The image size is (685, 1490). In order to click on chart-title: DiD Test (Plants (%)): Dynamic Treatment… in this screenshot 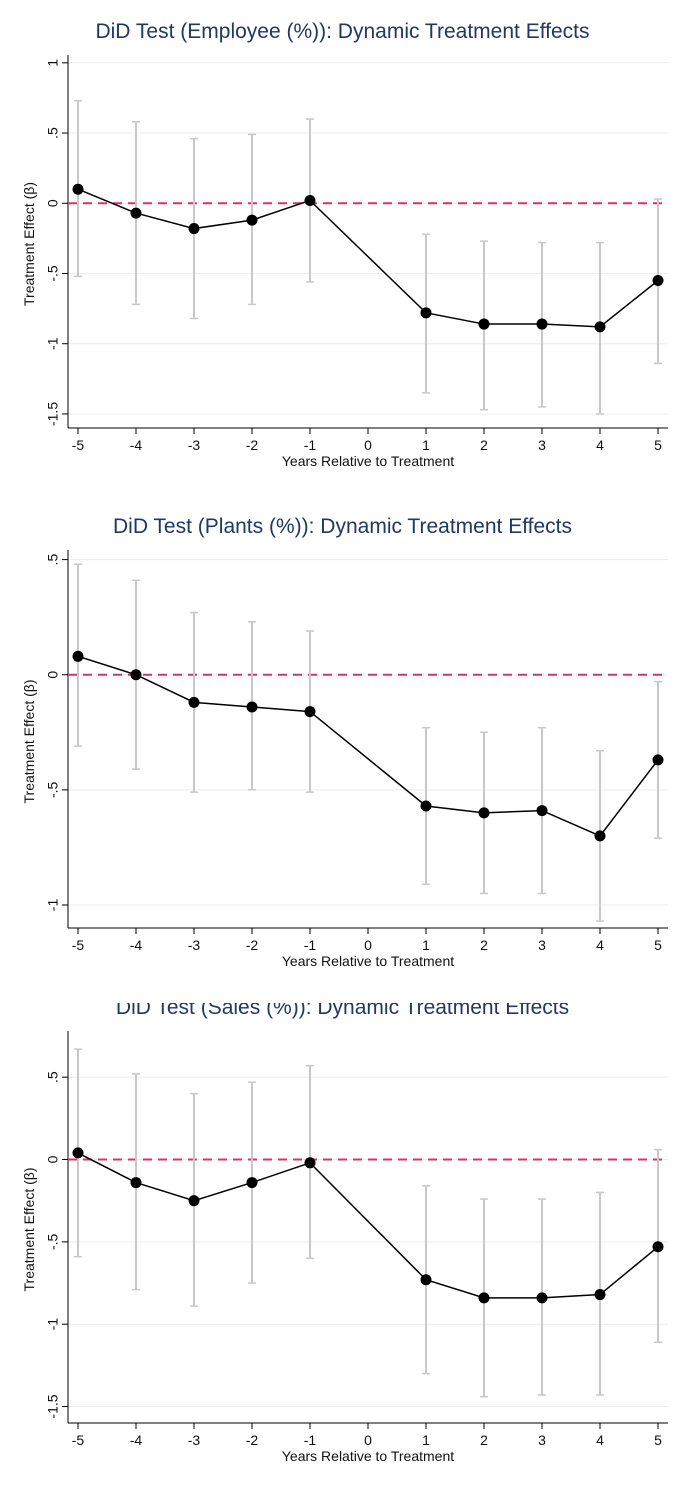, I will do `click(342, 526)`.